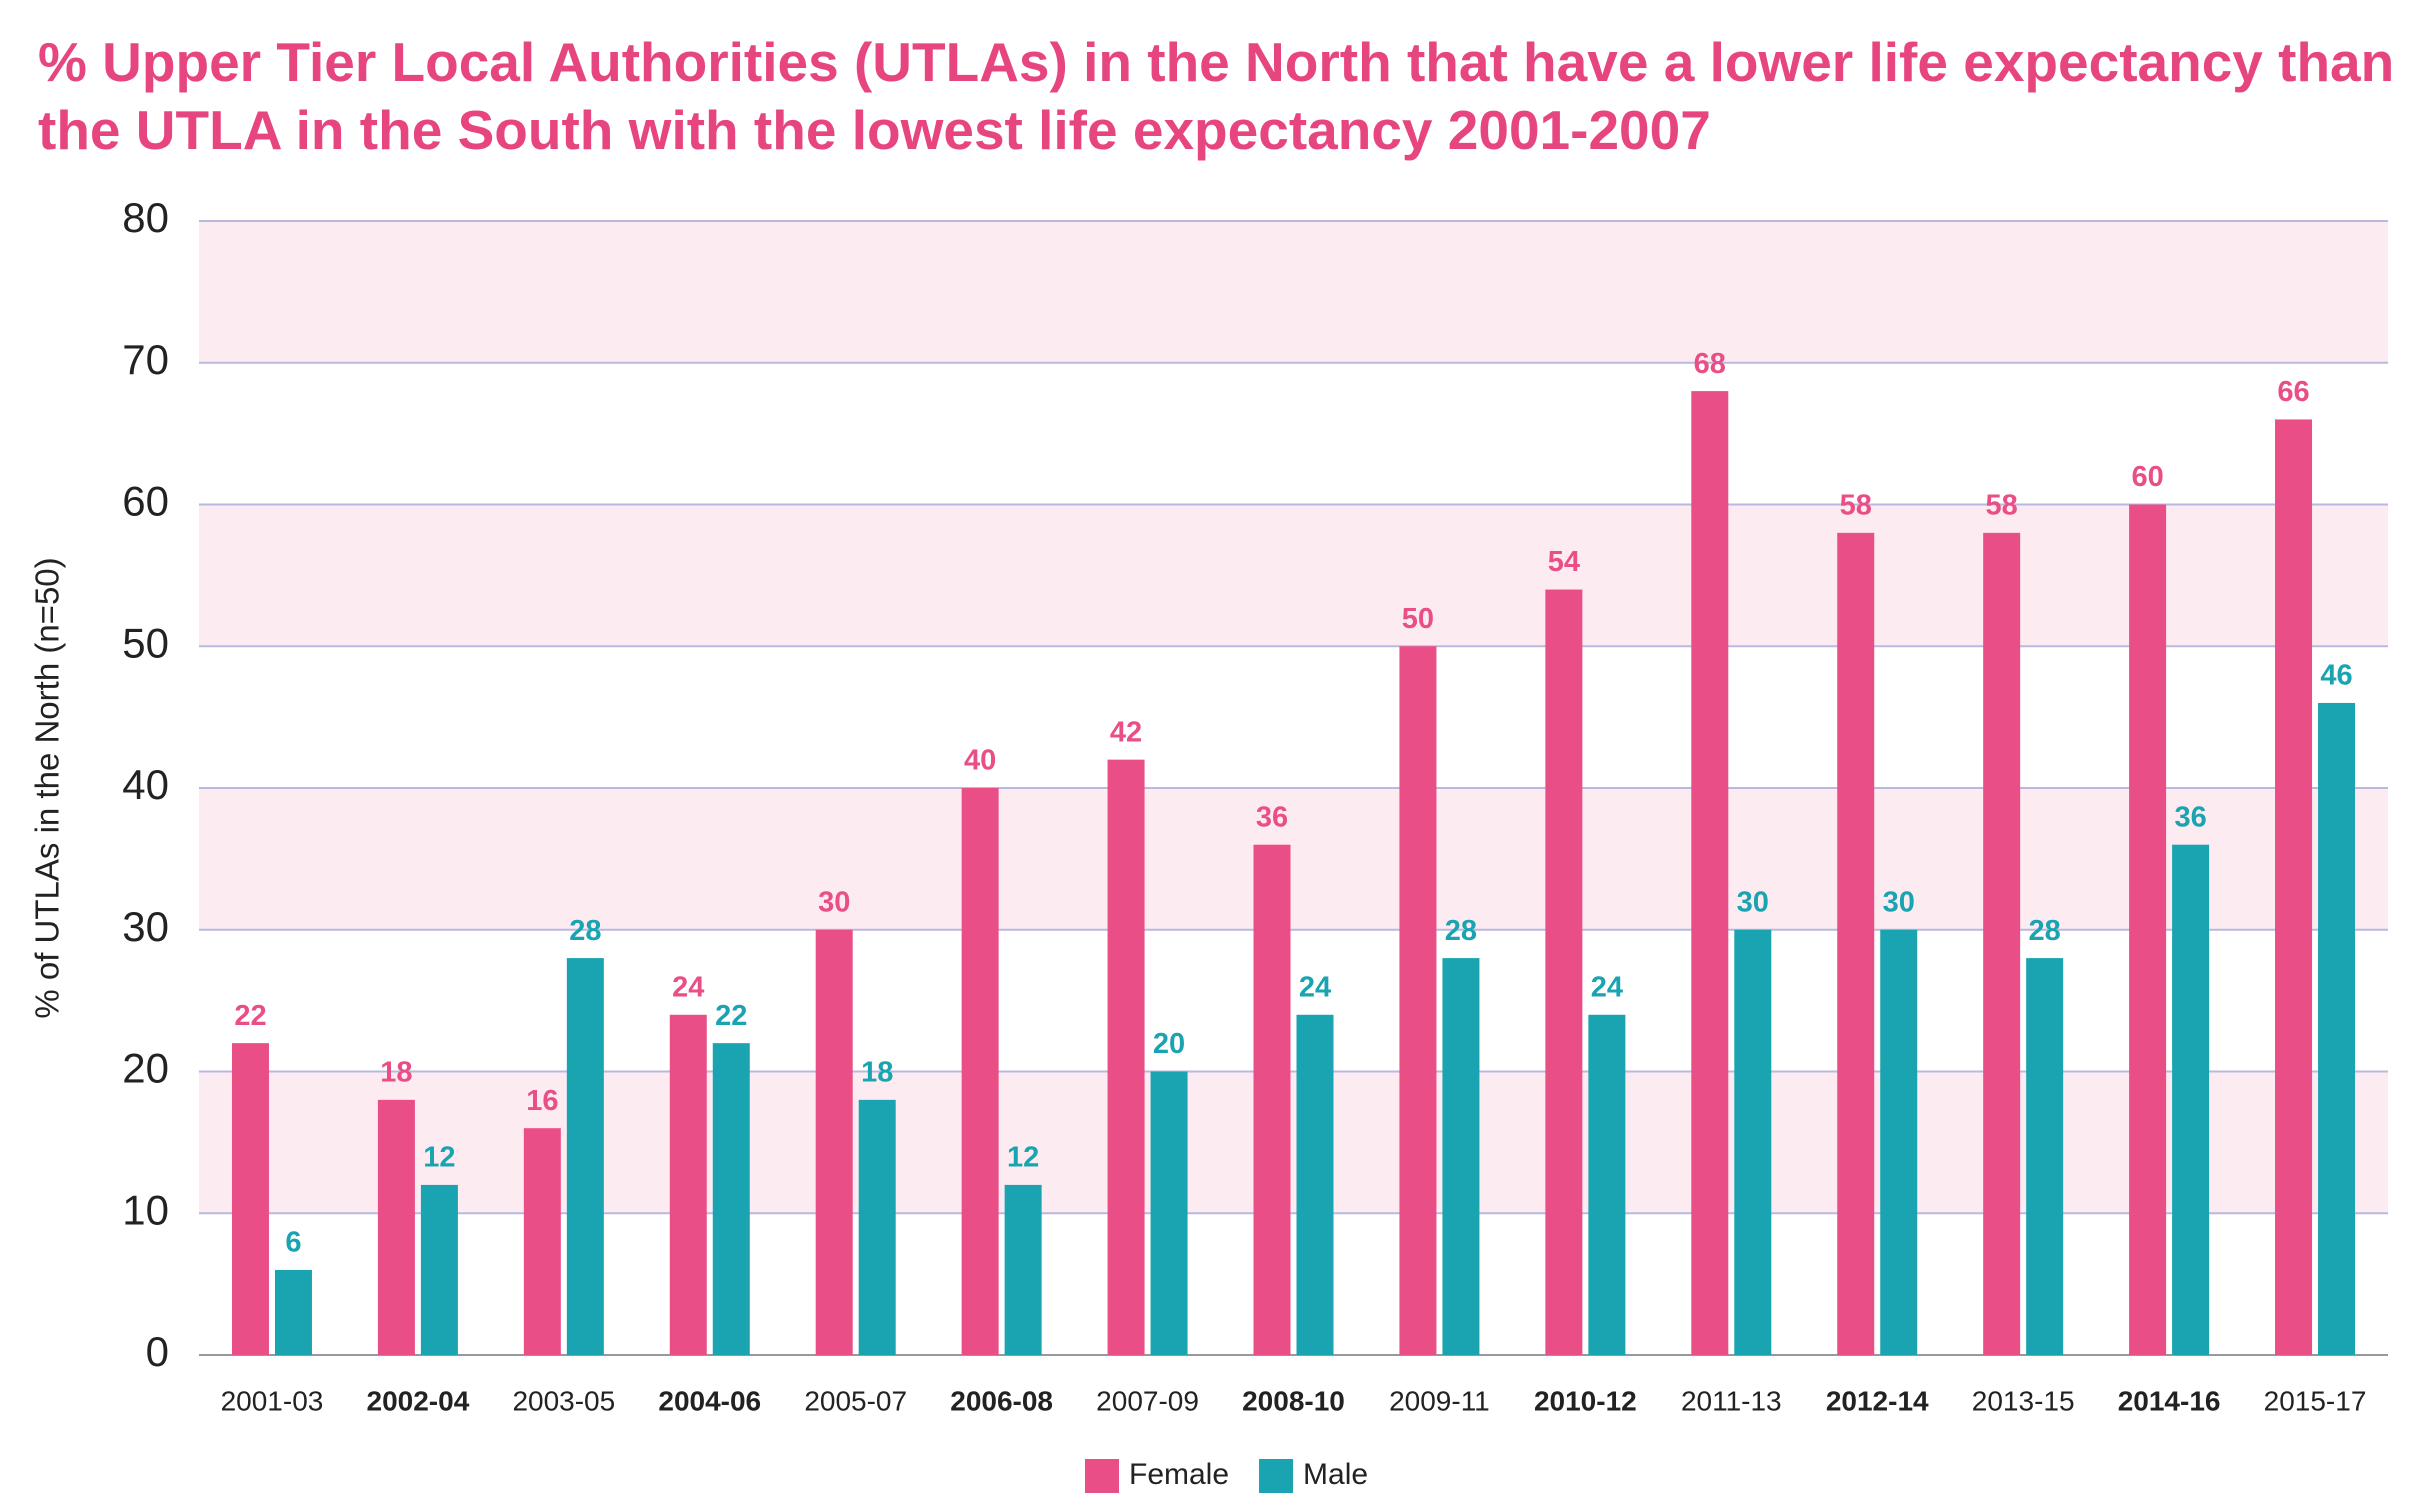 The width and height of the screenshot is (2415, 1496). What do you see at coordinates (980, 761) in the screenshot?
I see `data-label: 40` at bounding box center [980, 761].